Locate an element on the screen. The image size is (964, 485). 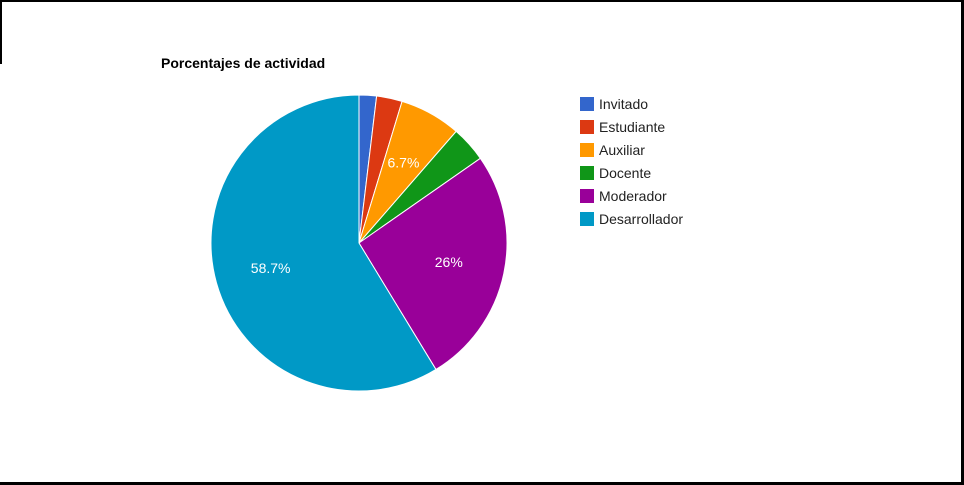
frame-right-border is located at coordinates (962, 242).